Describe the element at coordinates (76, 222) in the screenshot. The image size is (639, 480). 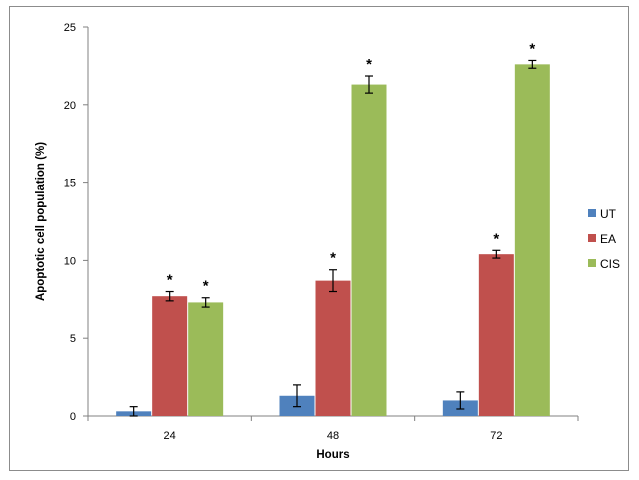
I see `y-ticks: 0 5 10 15 20 25` at that location.